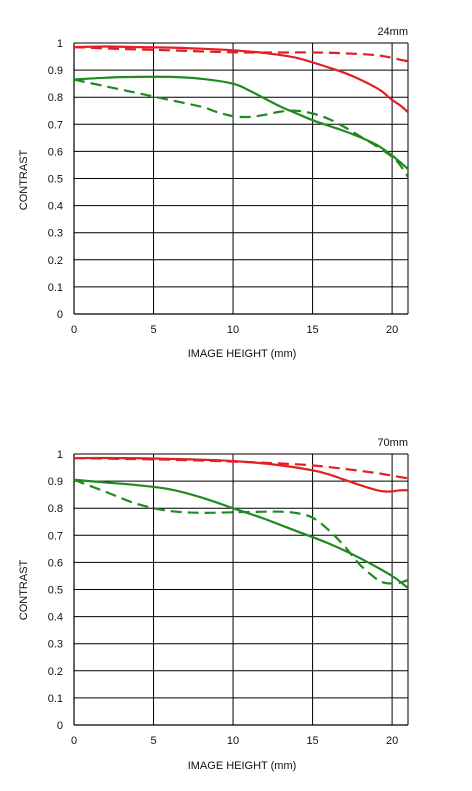 Image resolution: width=472 pixels, height=791 pixels. What do you see at coordinates (312, 330) in the screenshot?
I see `chart-24mm-x-tick-label: 15` at bounding box center [312, 330].